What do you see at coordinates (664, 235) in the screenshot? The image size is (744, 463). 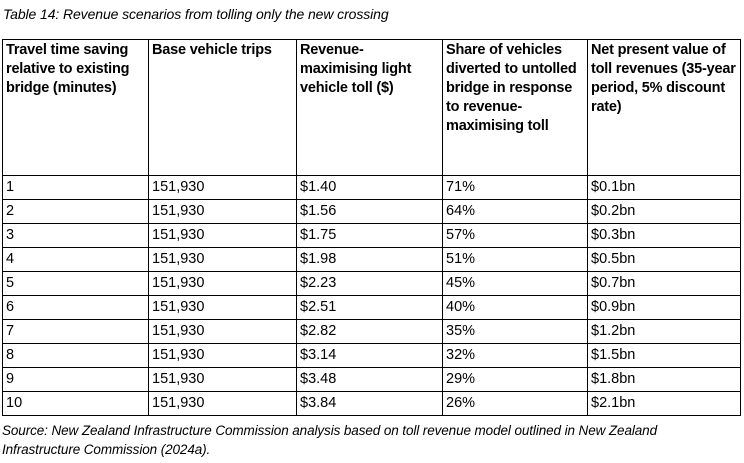 I see `table-cell: $0.3bn` at bounding box center [664, 235].